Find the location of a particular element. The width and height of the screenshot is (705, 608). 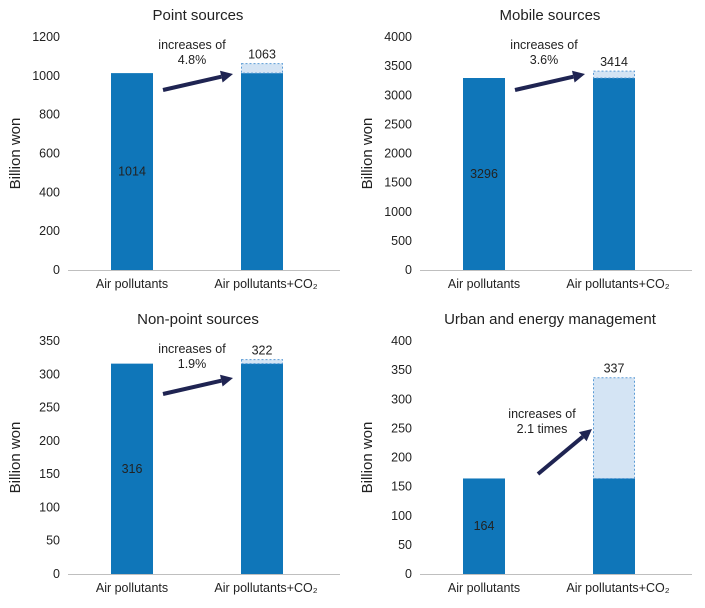

annotation-text: 4.8% is located at coordinates (192, 60).